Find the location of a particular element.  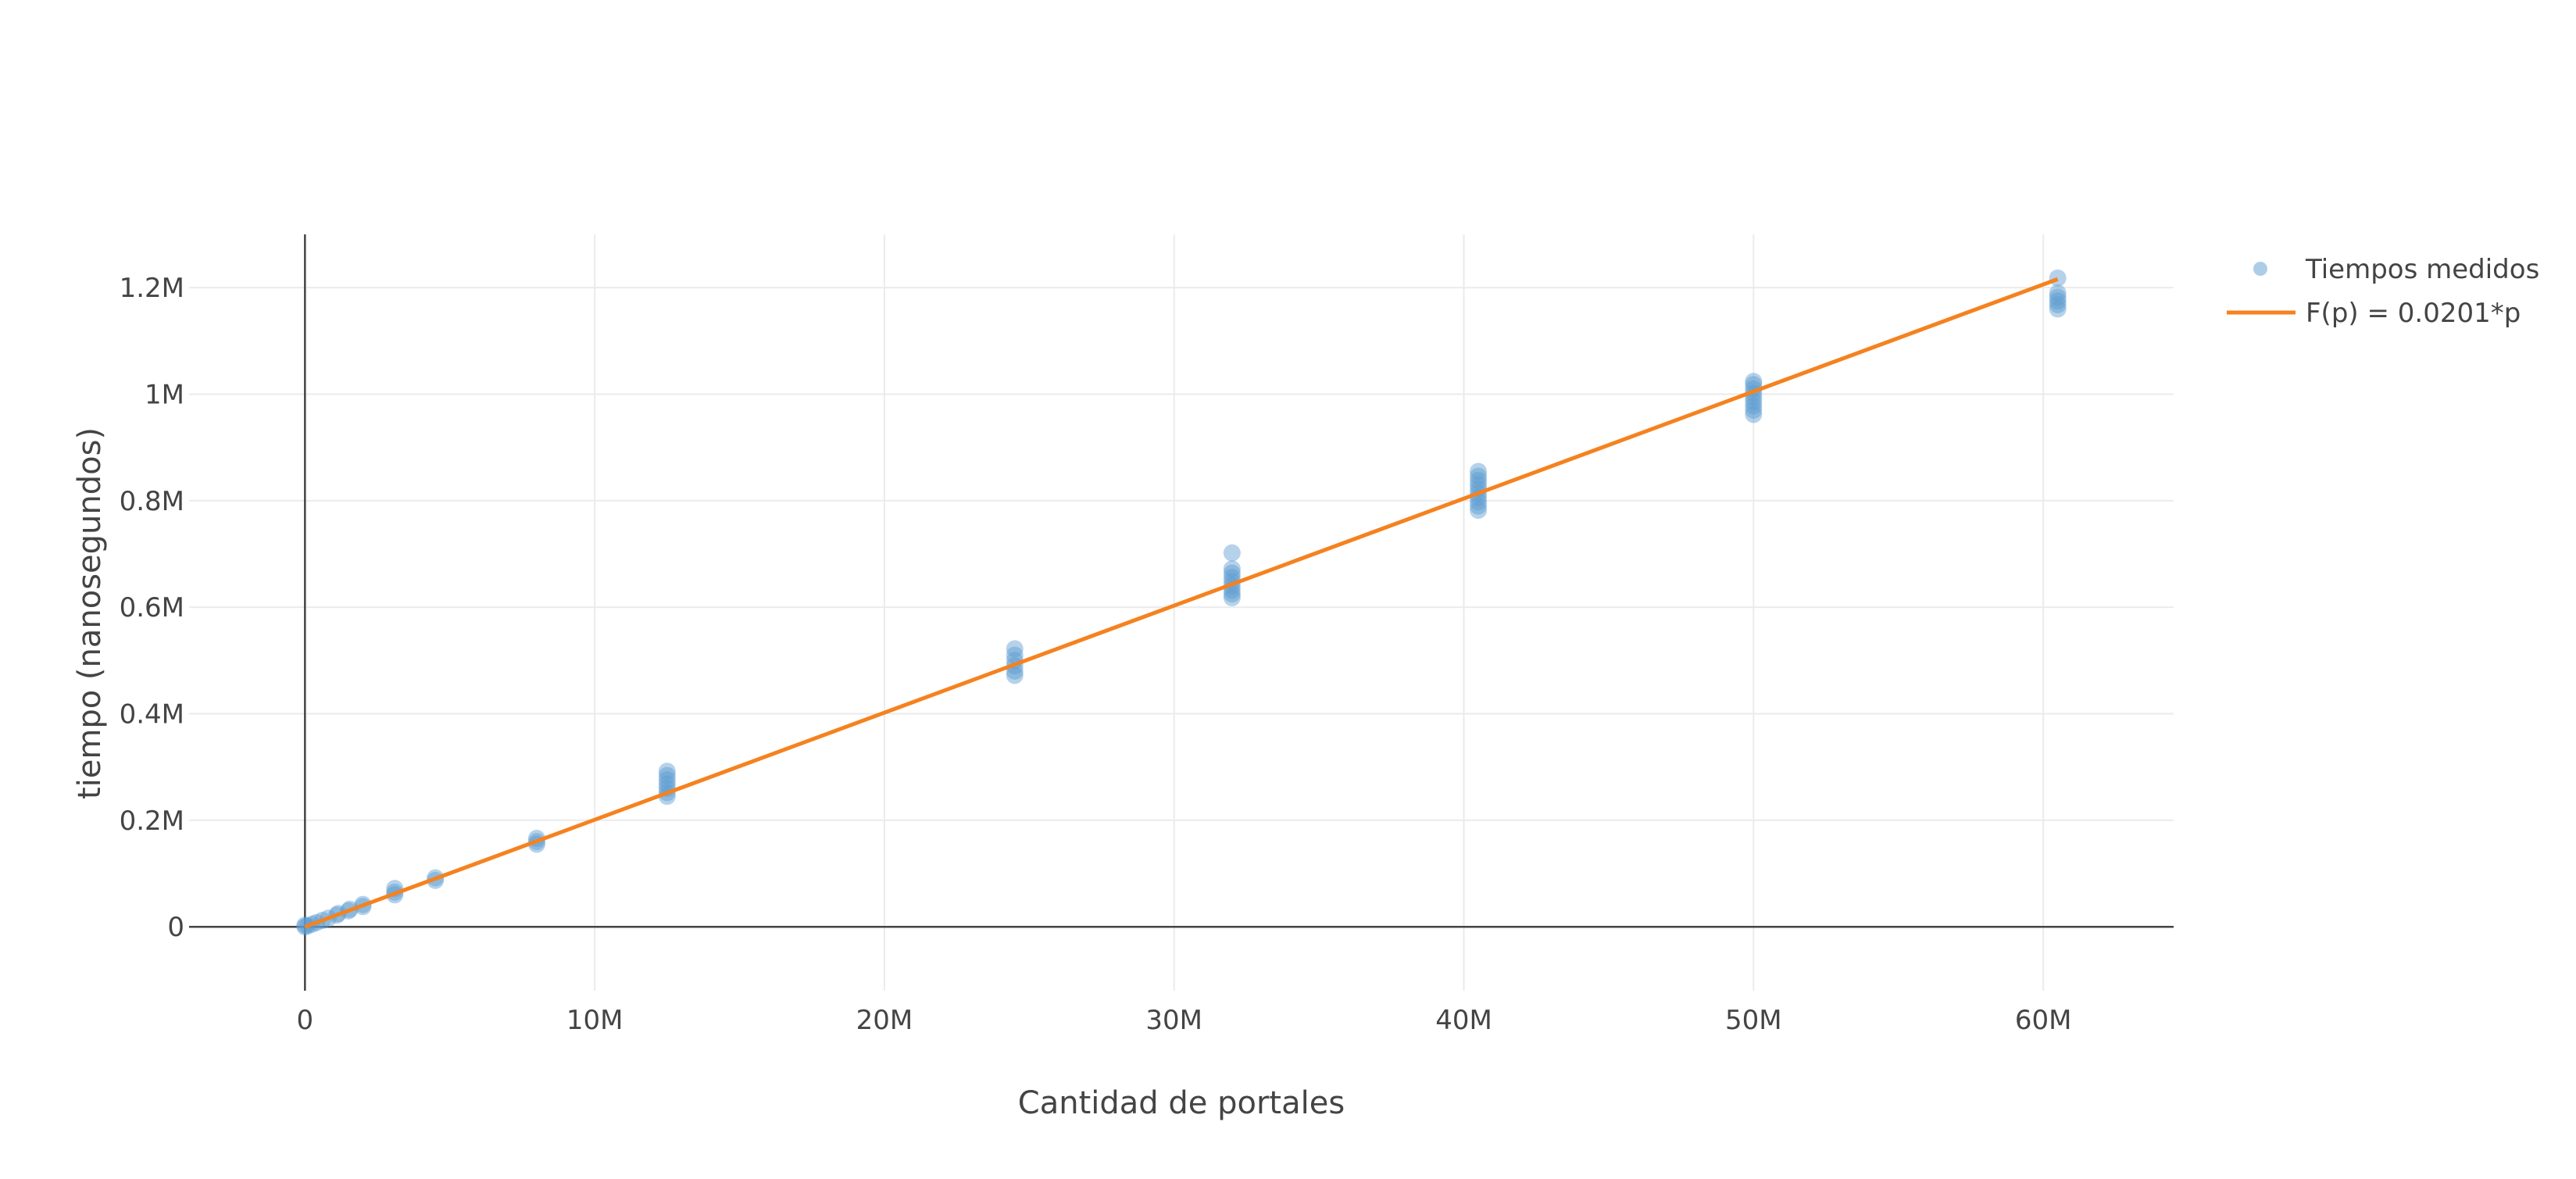

y-tick-label: 0.6M is located at coordinates (152, 607).